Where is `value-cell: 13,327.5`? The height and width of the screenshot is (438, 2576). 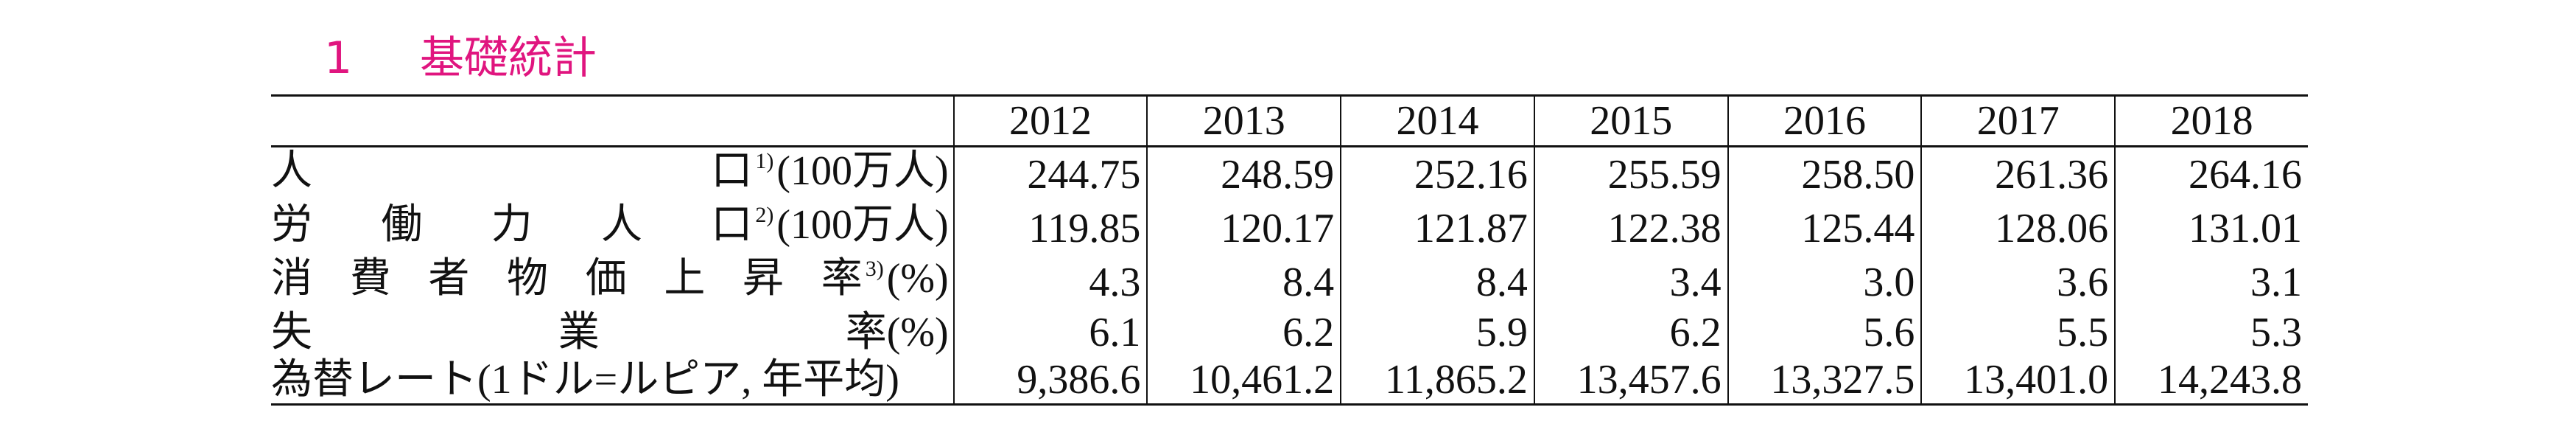 value-cell: 13,327.5 is located at coordinates (1825, 380).